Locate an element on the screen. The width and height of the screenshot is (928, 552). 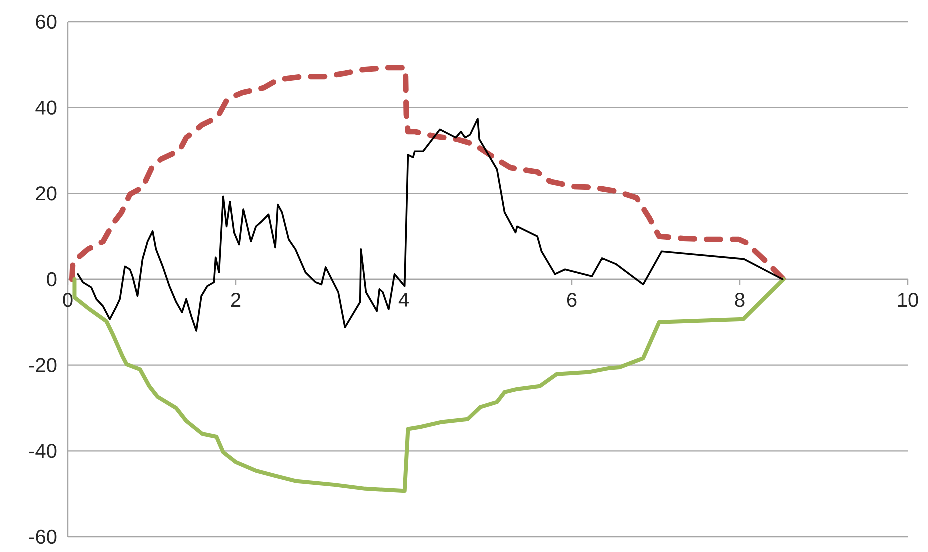
y-tick-label: 0 is located at coordinates (52, 279).